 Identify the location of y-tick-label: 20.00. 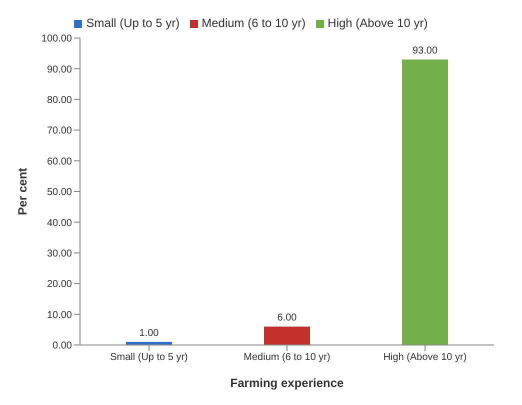
(59, 284).